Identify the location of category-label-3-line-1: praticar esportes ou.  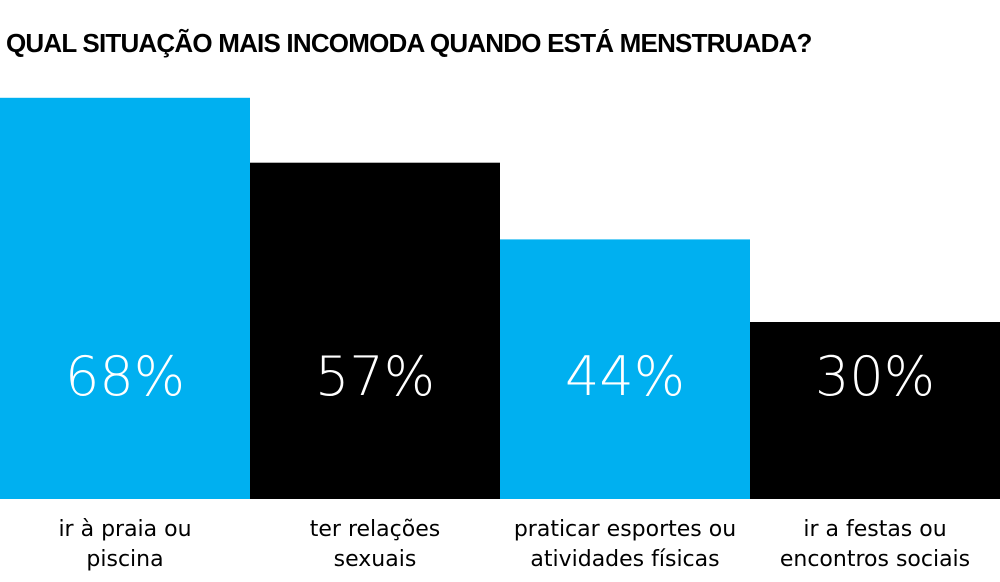
(625, 529).